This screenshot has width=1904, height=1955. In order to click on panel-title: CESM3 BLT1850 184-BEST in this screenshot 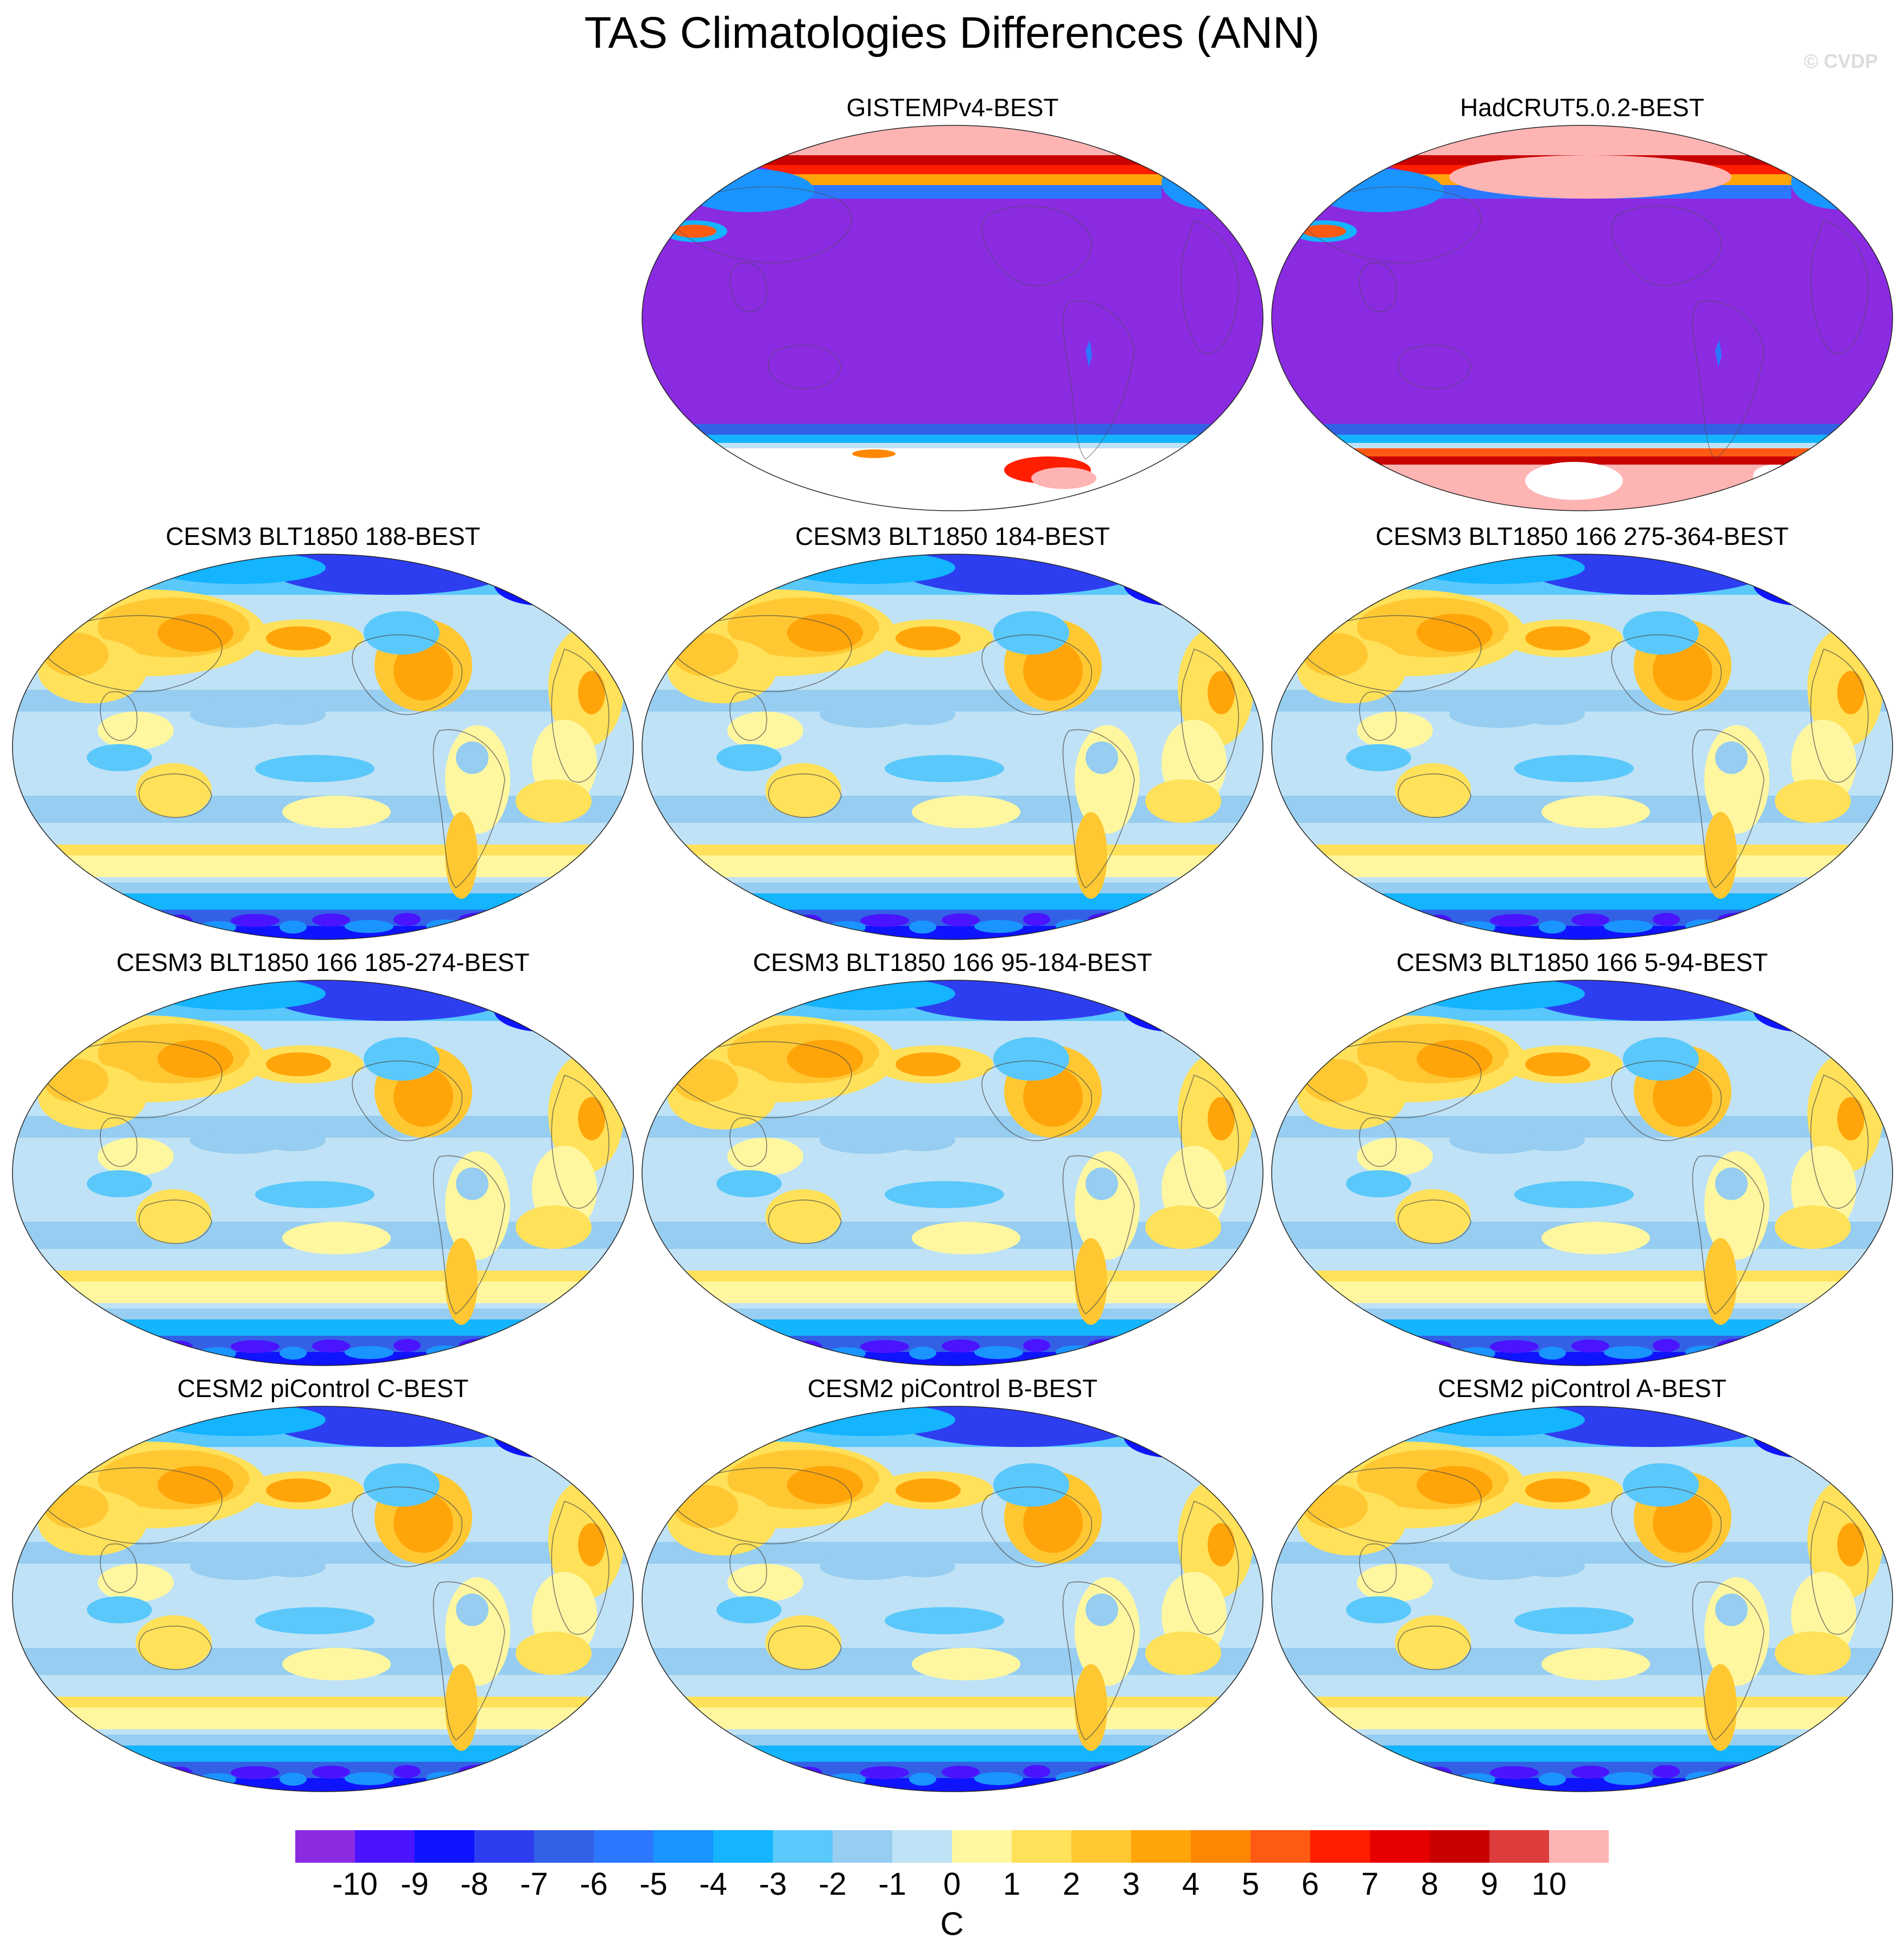, I will do `click(952, 536)`.